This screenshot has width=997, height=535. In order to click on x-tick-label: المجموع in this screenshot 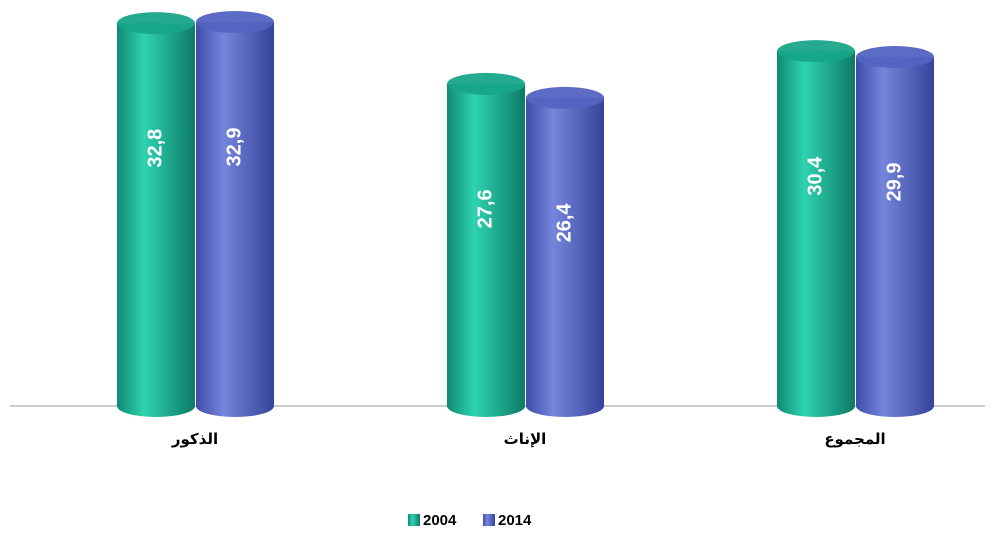, I will do `click(854, 439)`.